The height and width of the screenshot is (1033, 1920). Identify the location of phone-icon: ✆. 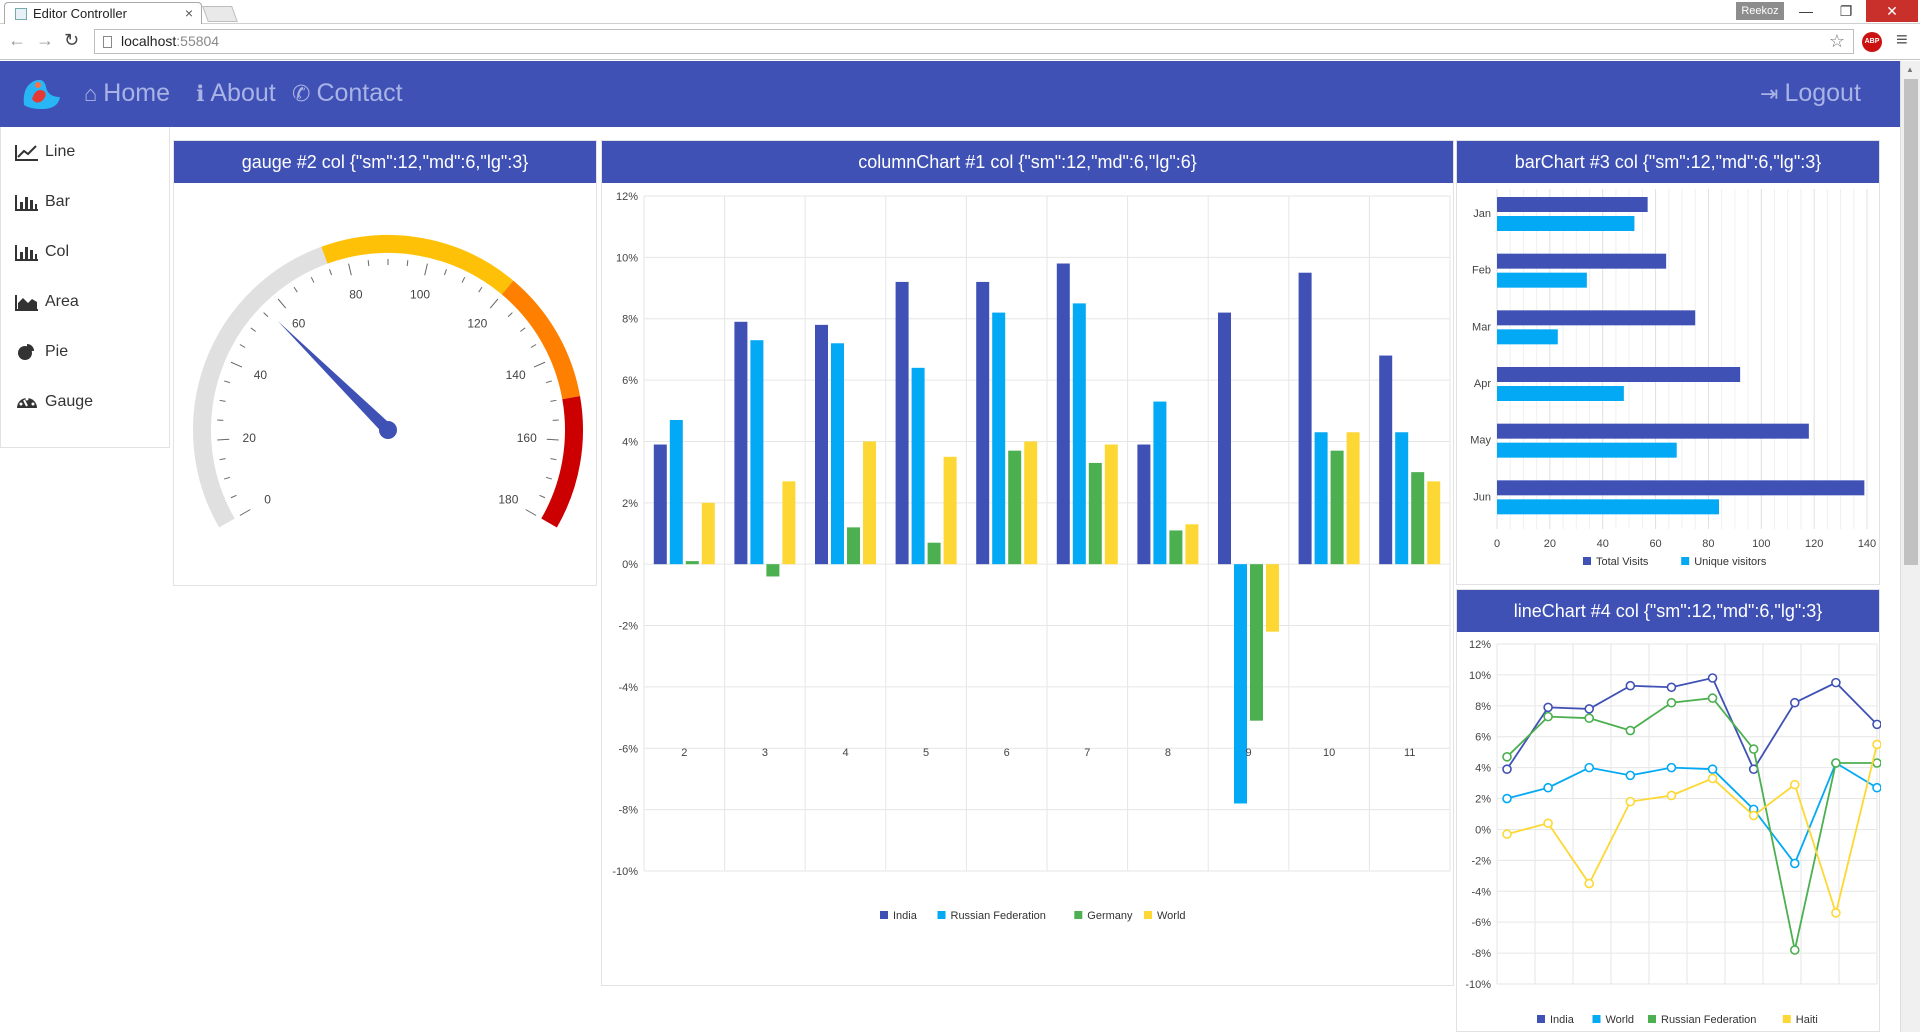
(301, 93).